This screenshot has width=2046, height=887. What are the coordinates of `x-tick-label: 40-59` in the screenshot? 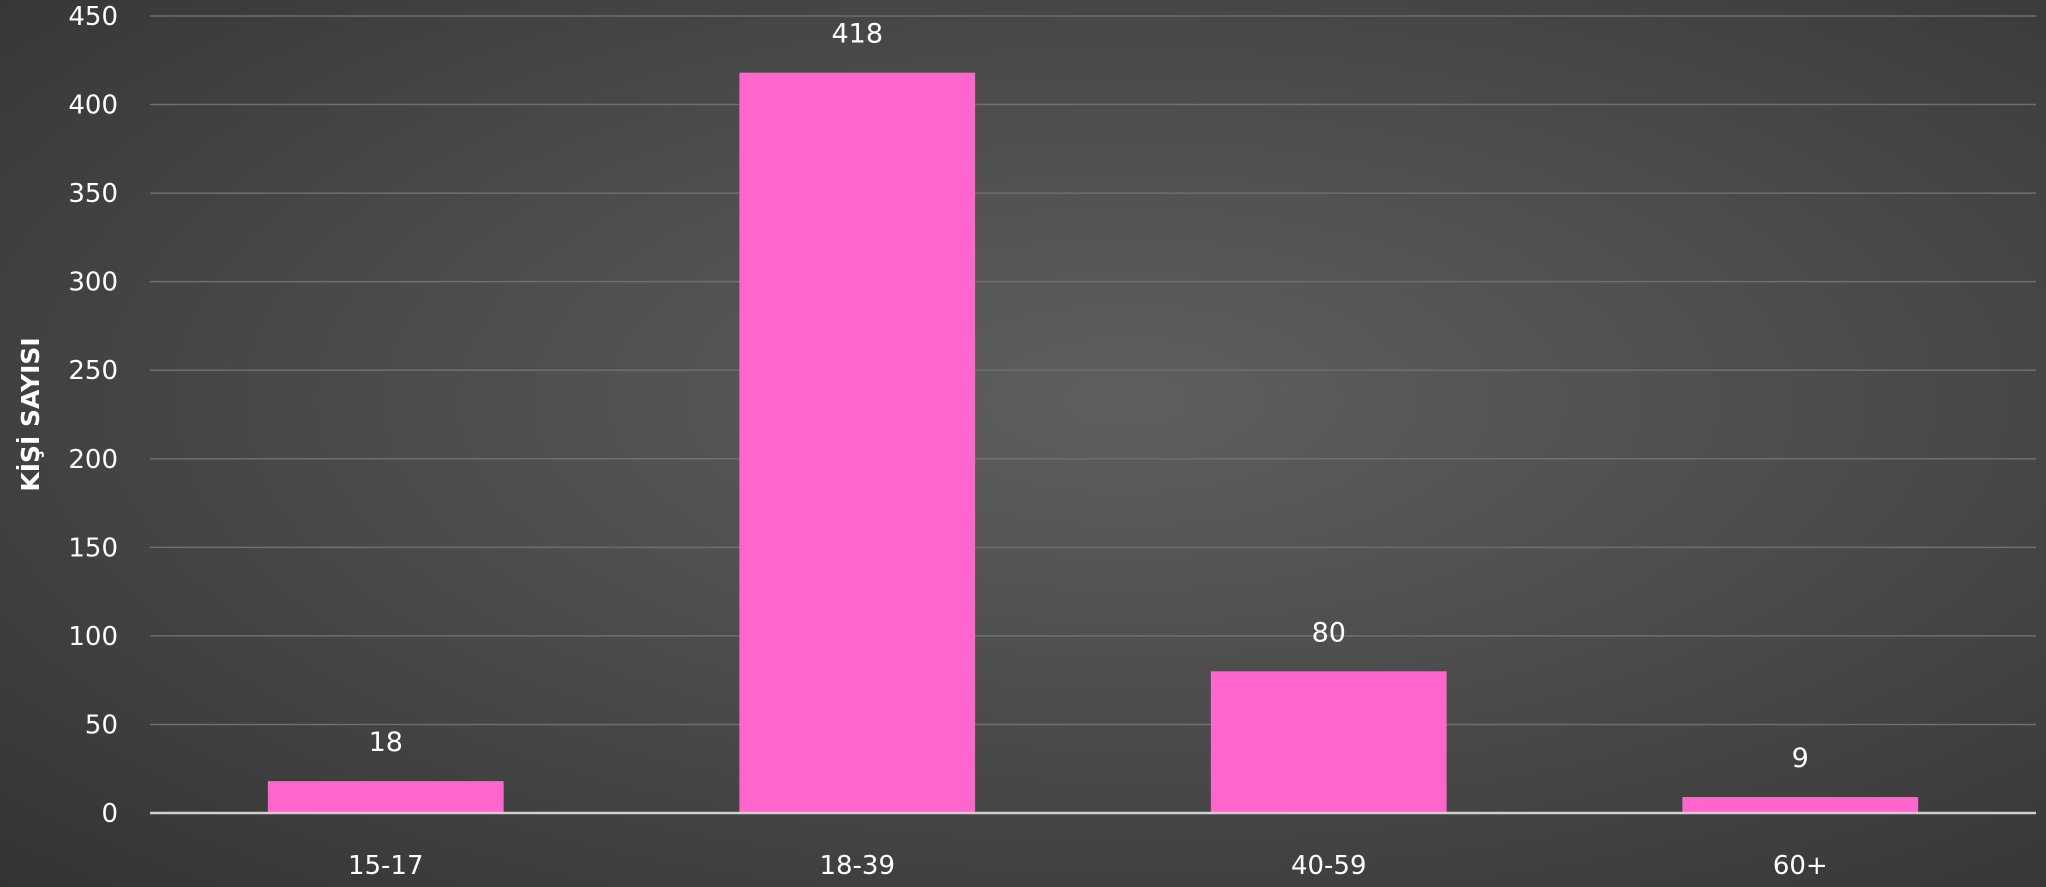 It's located at (1329, 866).